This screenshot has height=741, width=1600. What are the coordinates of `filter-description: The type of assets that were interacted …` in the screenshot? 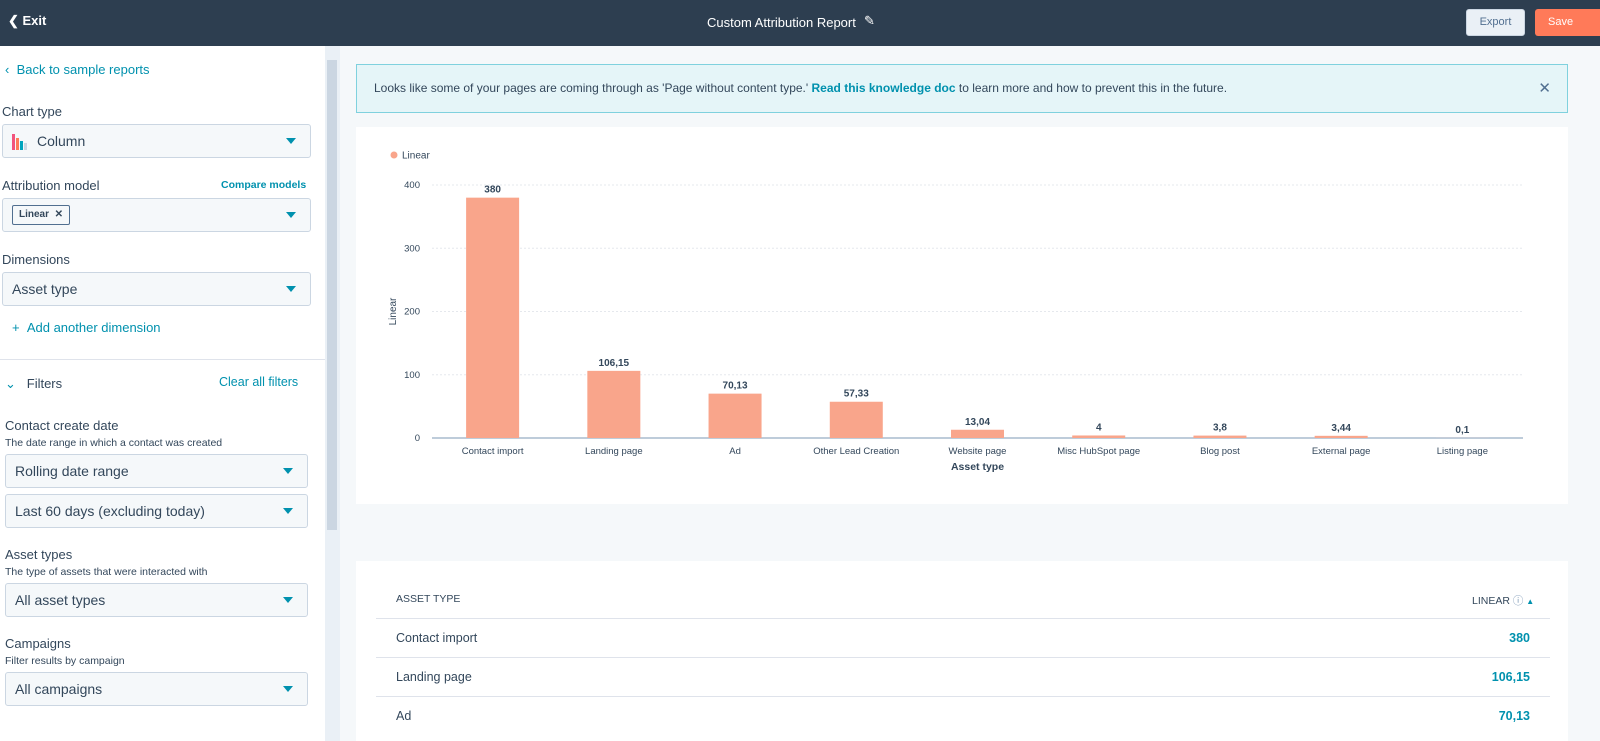 It's located at (106, 572).